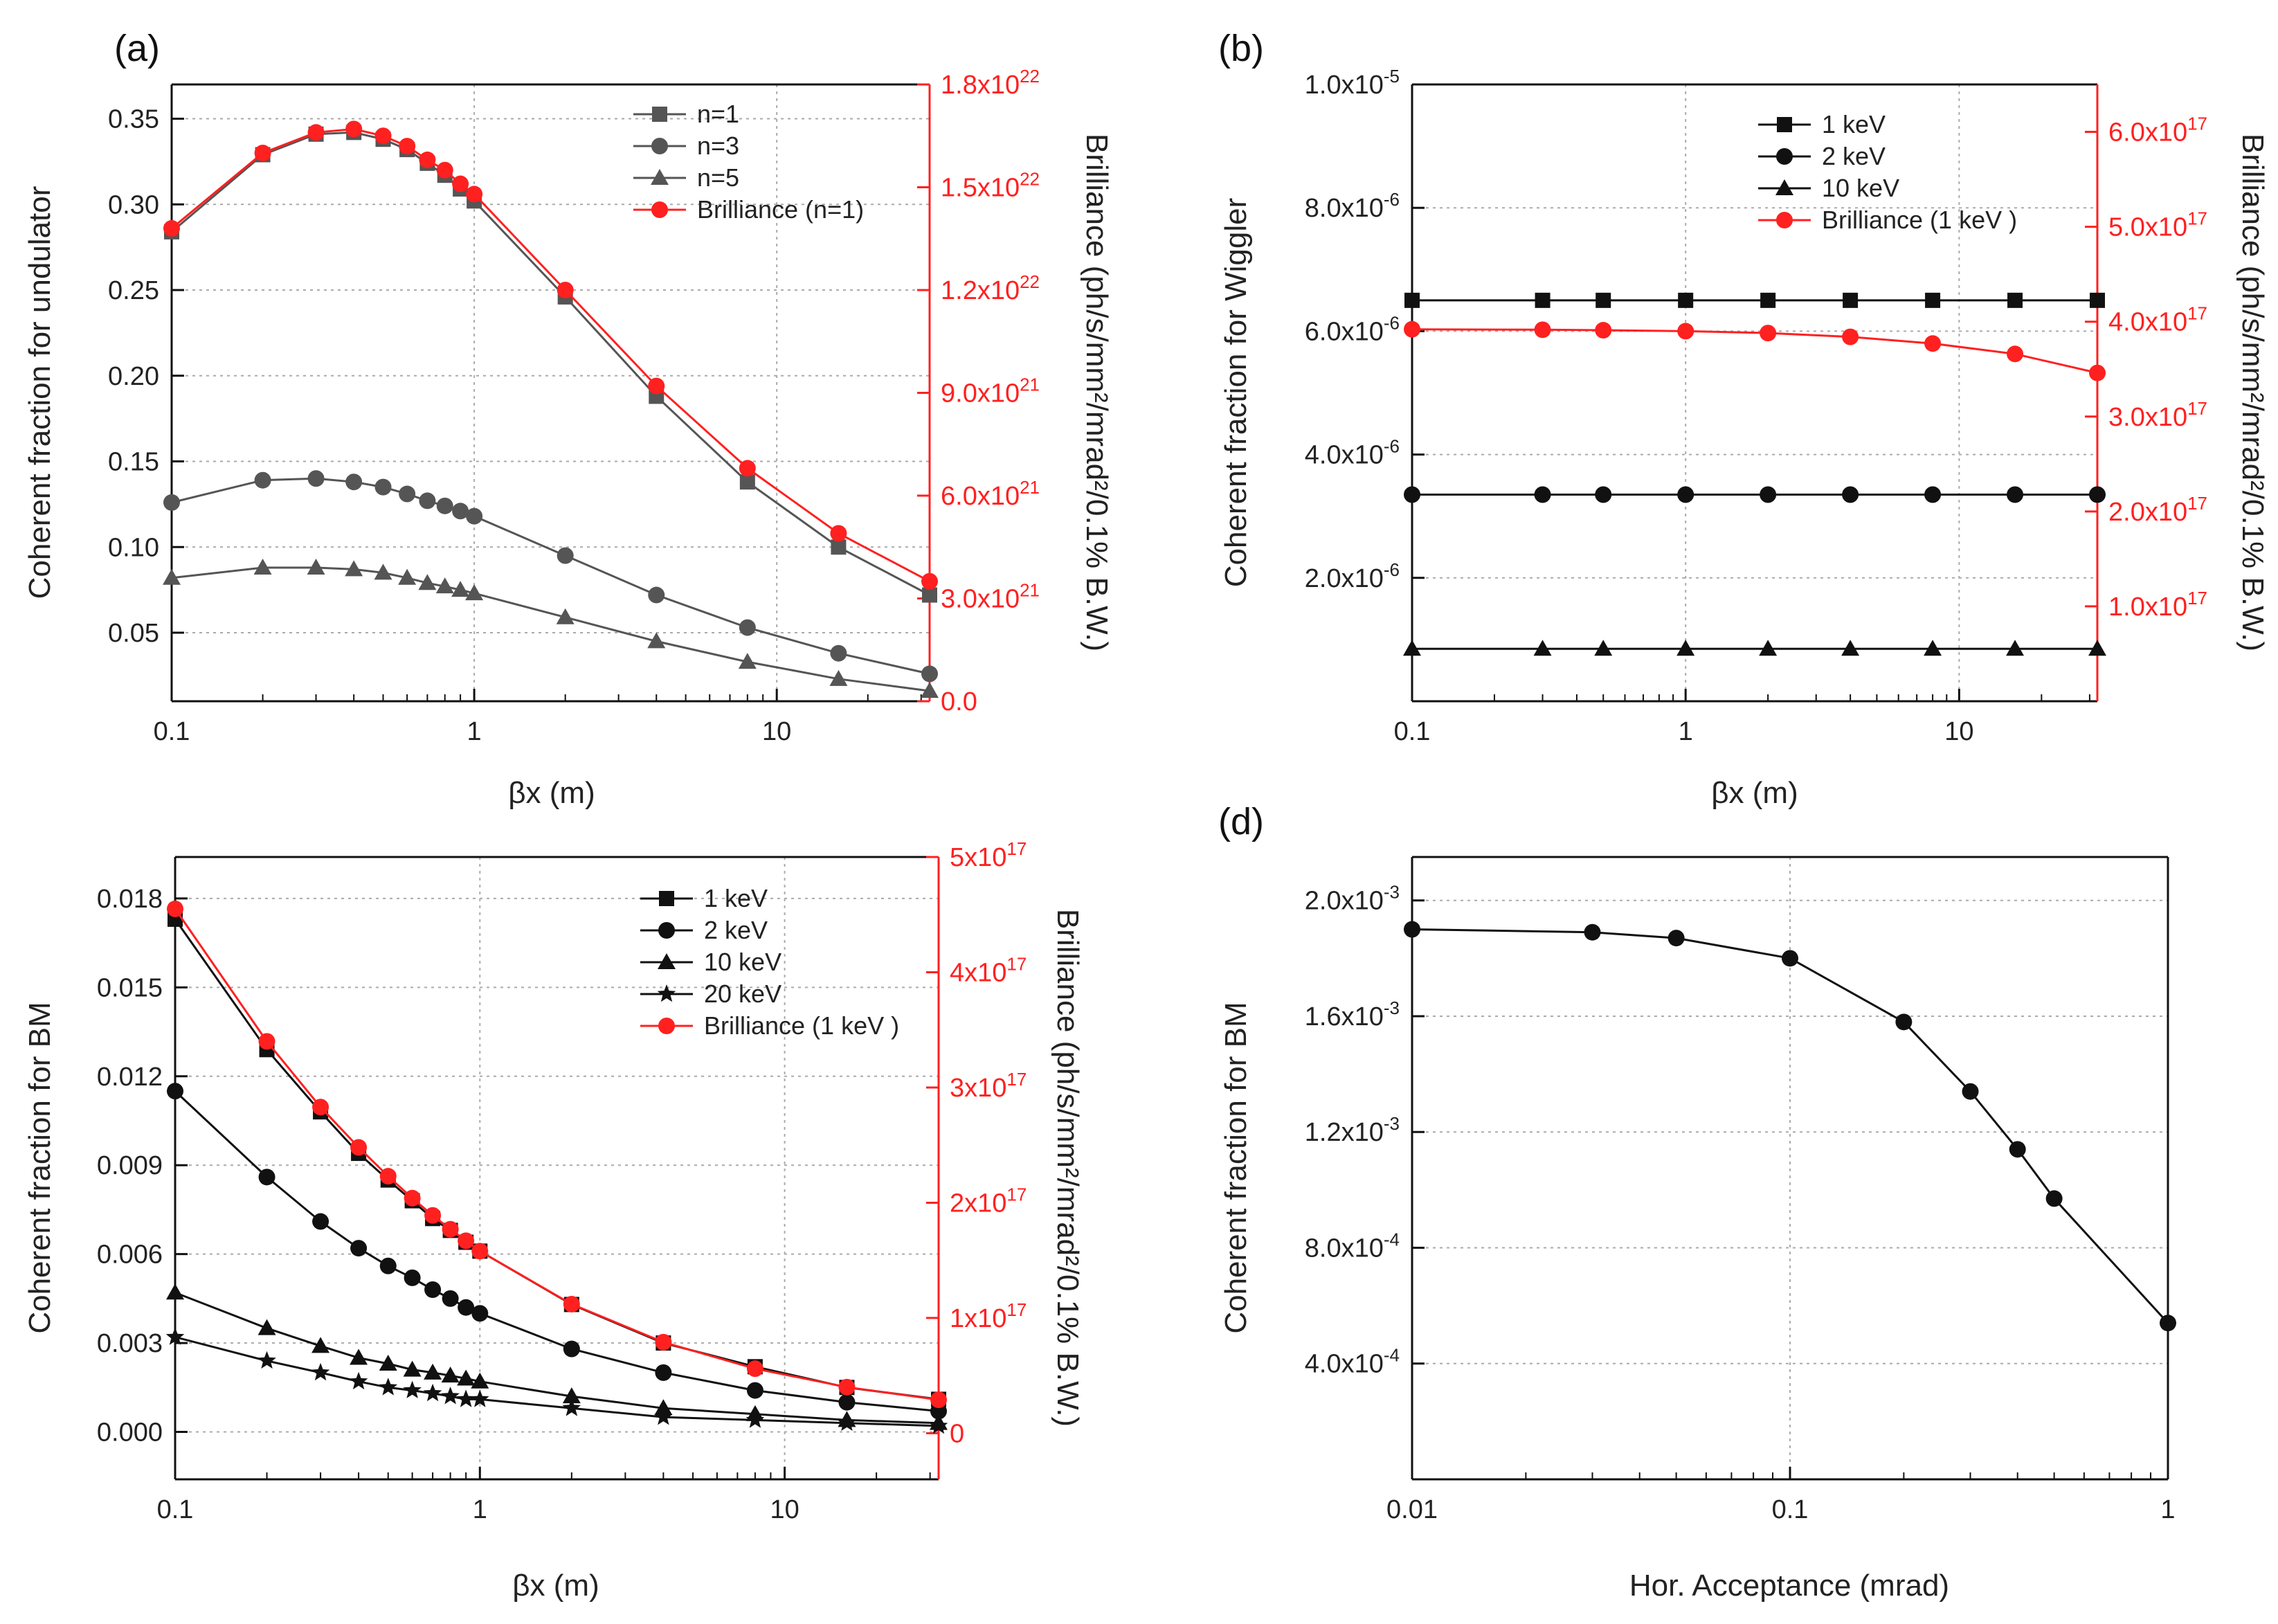 This screenshot has height=1624, width=2278. What do you see at coordinates (990, 186) in the screenshot?
I see `y2-tick-label: 1.5x10²²` at bounding box center [990, 186].